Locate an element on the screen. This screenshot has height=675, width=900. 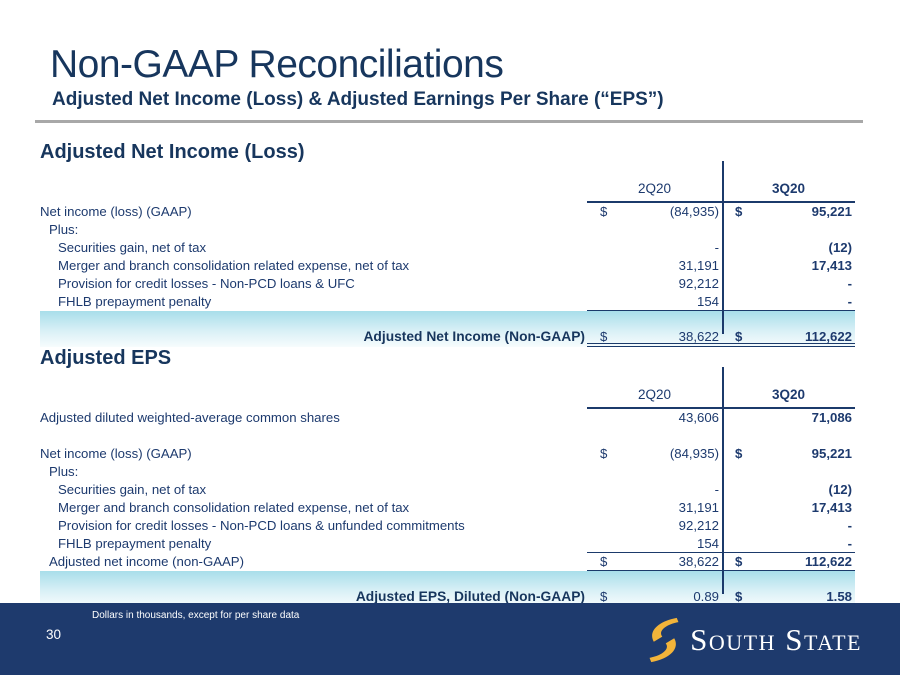
southstate-logo: South State is located at coordinates (754, 640).